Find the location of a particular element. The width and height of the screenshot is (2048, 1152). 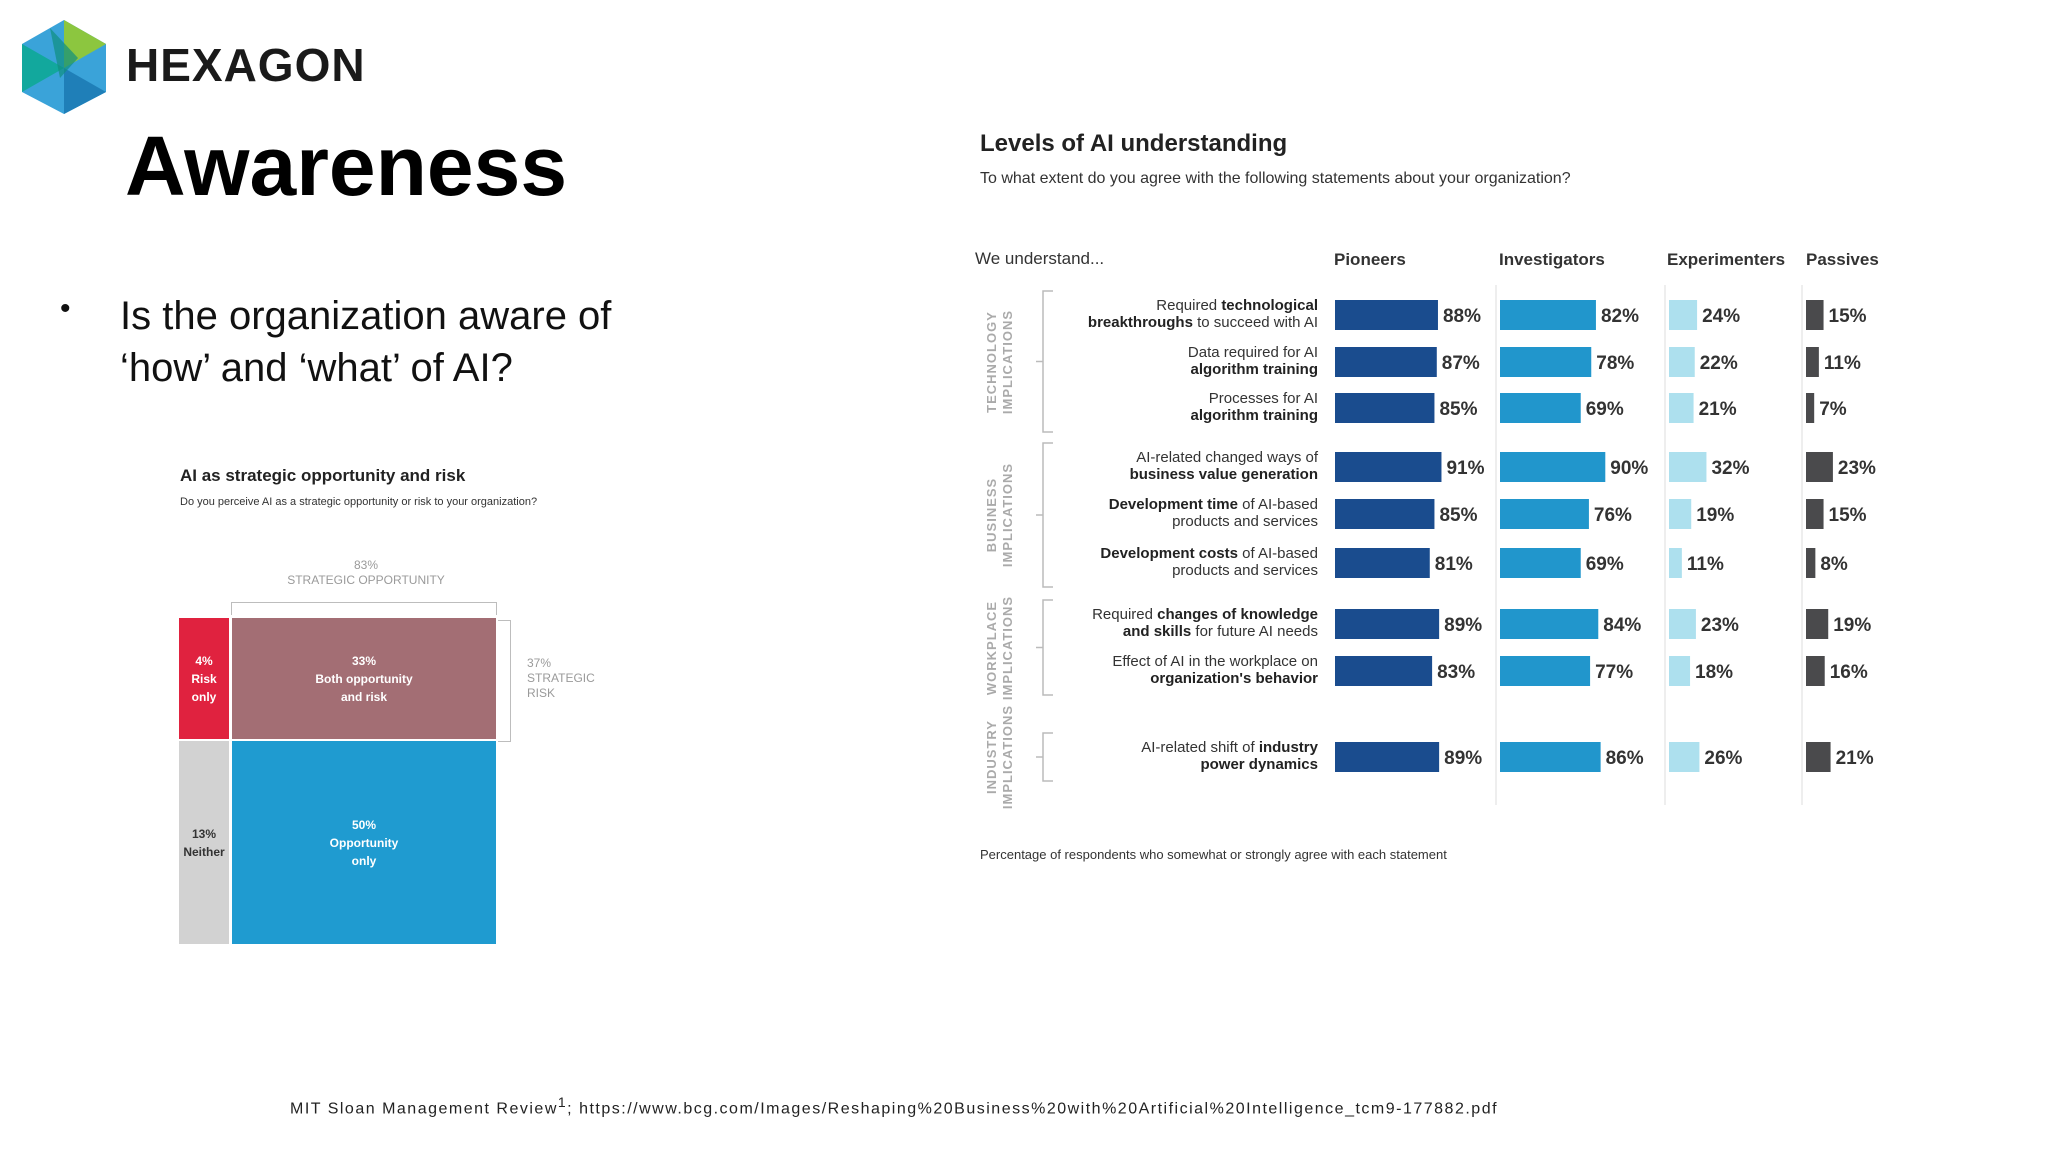

row-label: Processes for AI algorithm training is located at coordinates (1254, 407).